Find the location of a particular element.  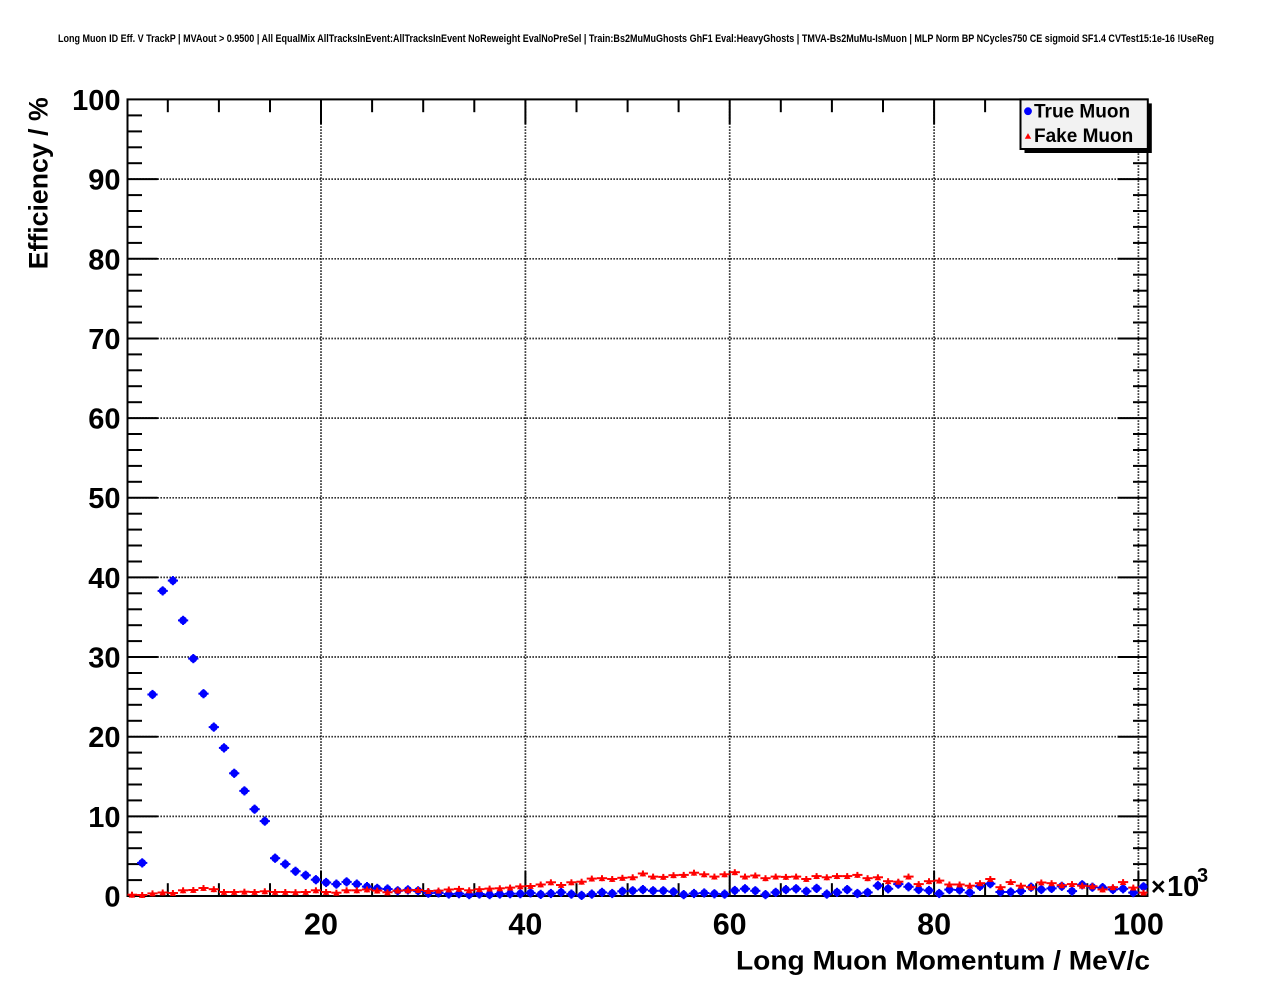

svg-text: True Muon is located at coordinates (1082, 112).